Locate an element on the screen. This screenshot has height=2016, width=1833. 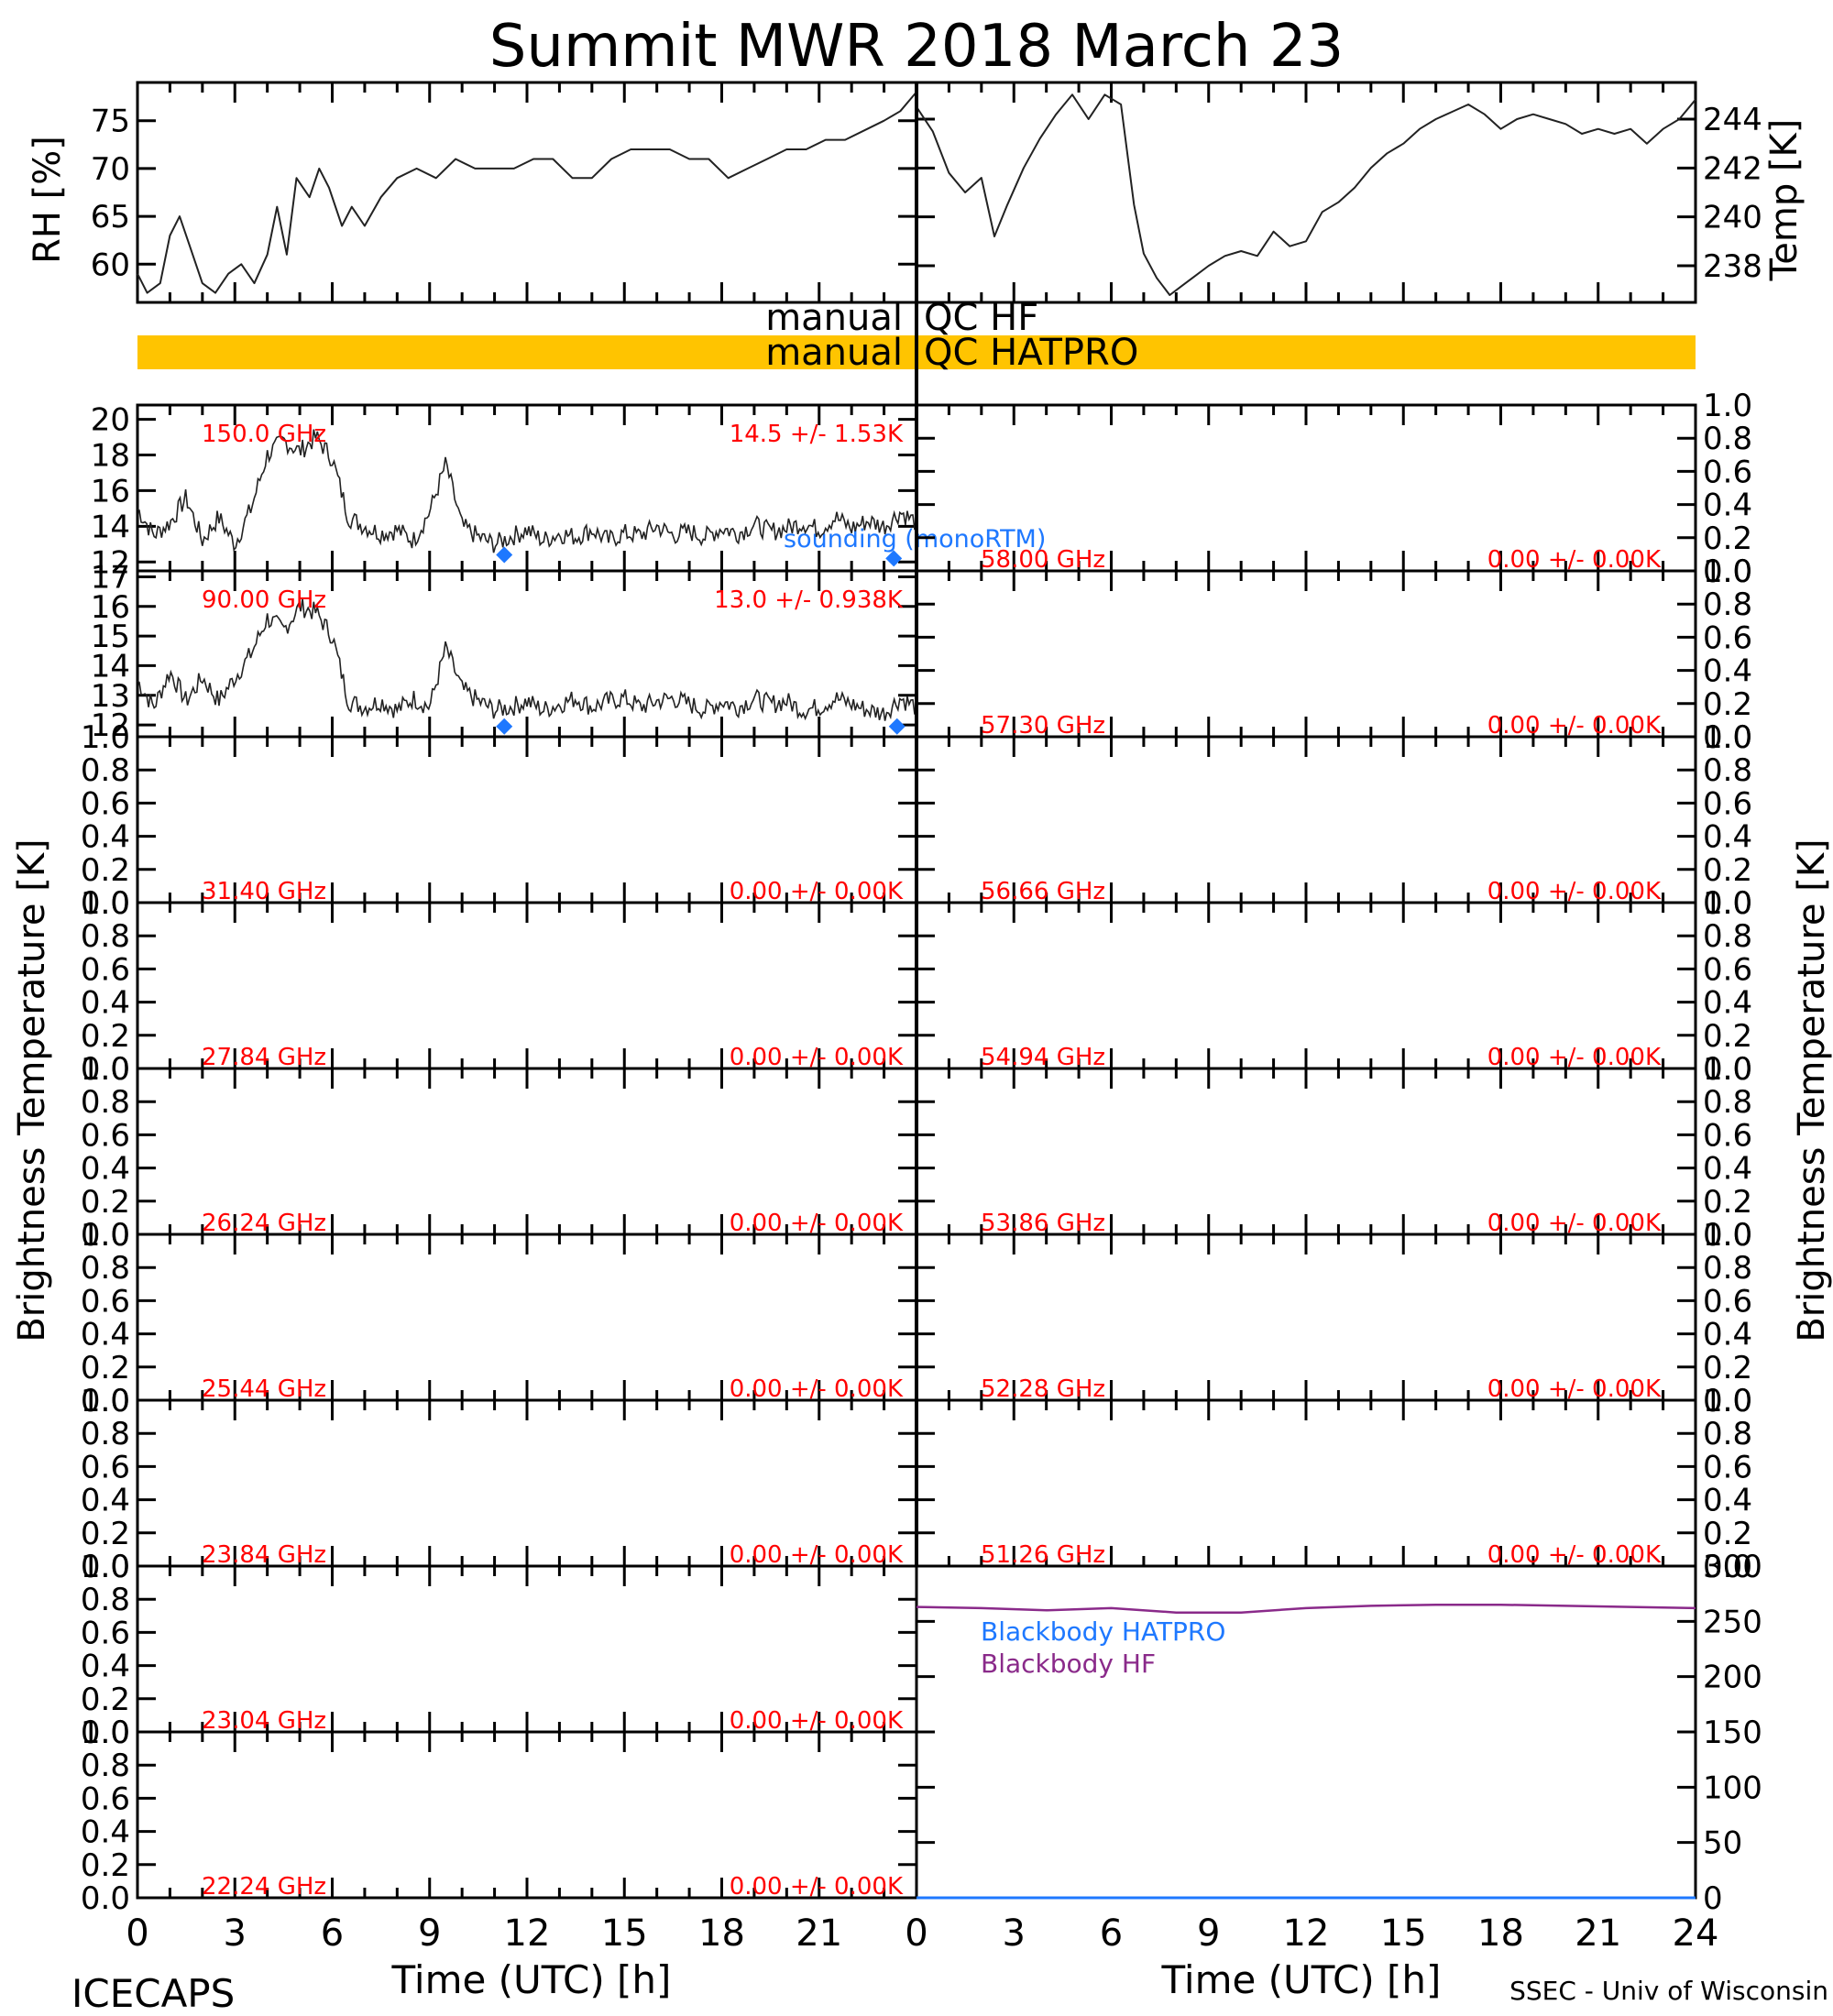
tb-left-5-ytick-label: 1.0 is located at coordinates (105, 1235).